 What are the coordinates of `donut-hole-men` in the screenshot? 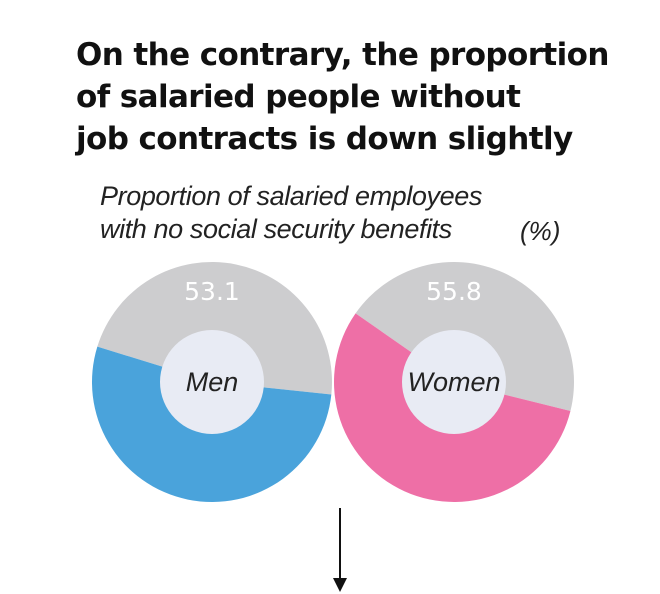 It's located at (212, 382).